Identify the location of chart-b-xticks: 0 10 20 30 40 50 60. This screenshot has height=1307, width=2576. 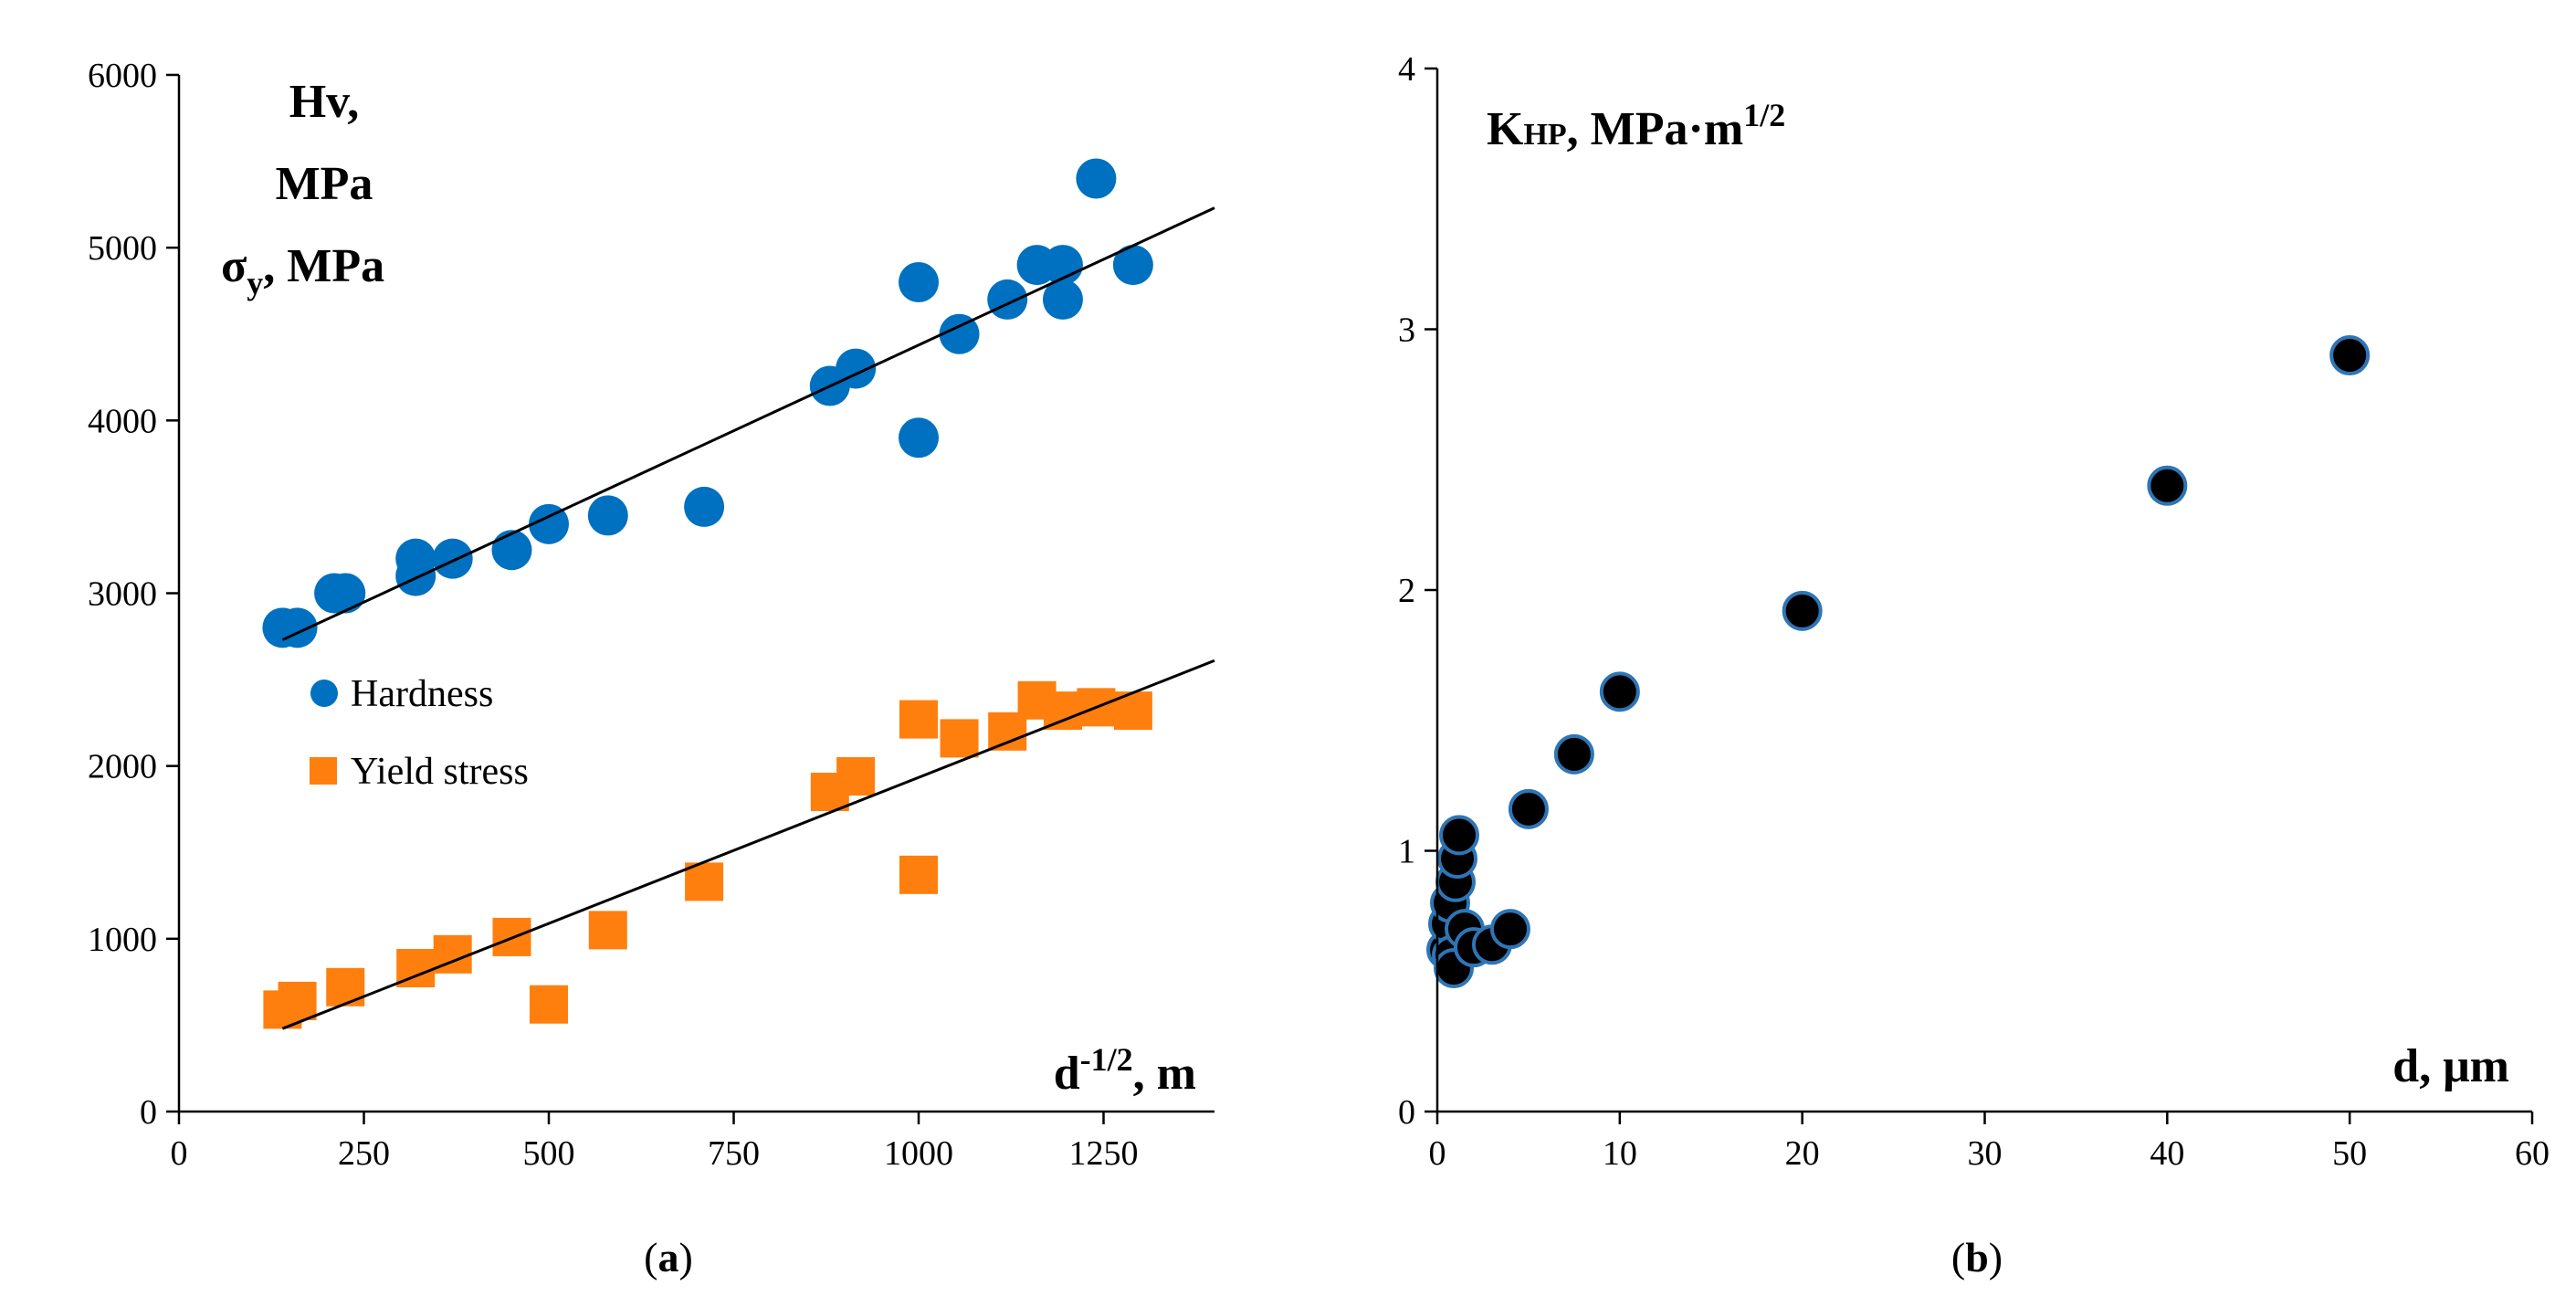
(1989, 1142).